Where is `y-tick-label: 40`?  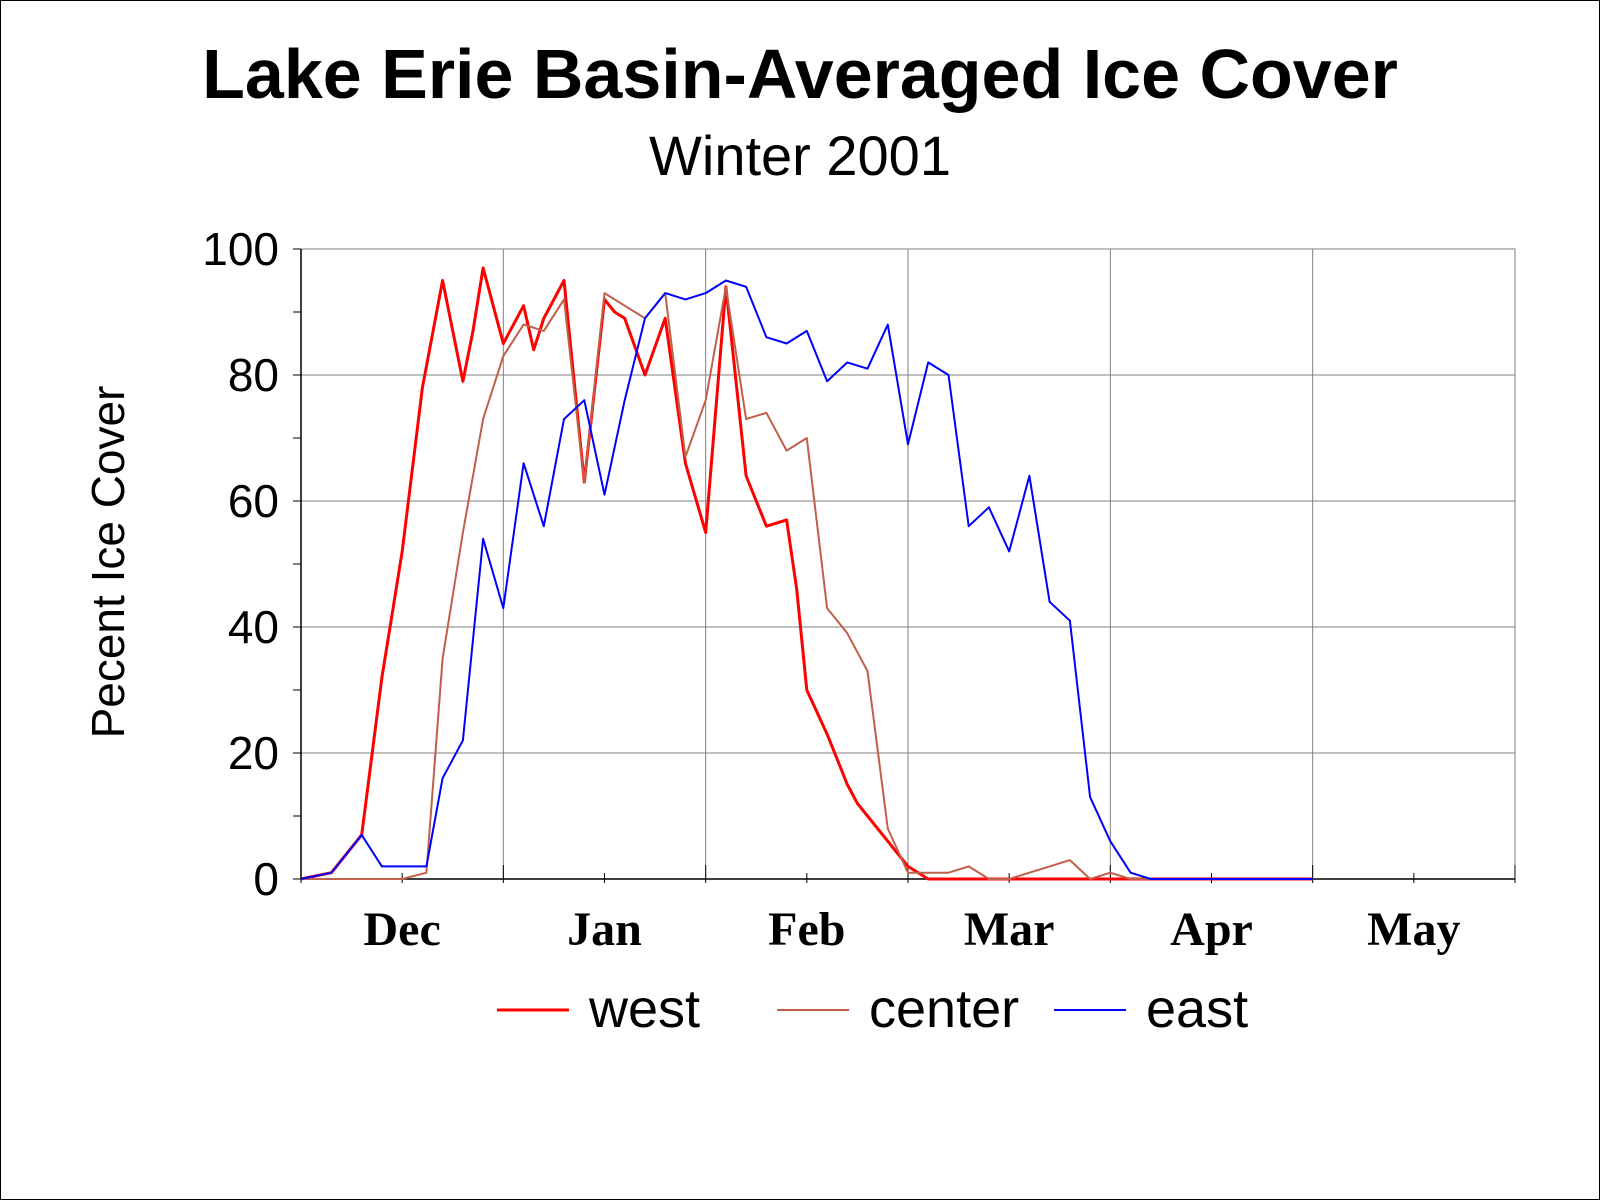
y-tick-label: 40 is located at coordinates (253, 627).